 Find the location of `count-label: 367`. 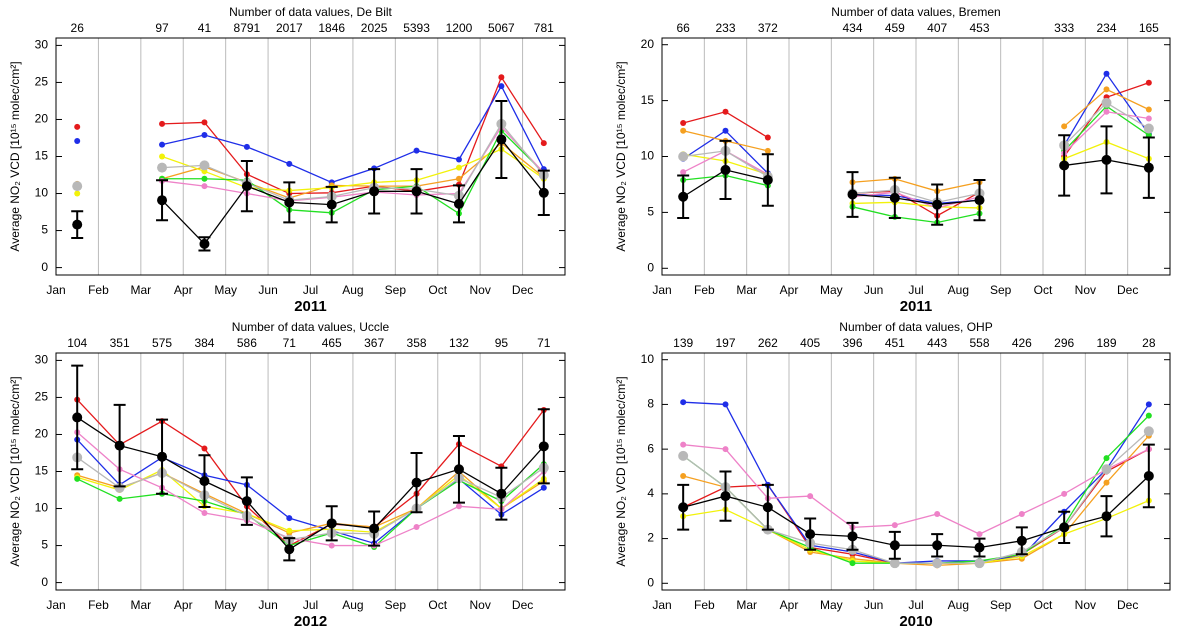

count-label: 367 is located at coordinates (374, 343).